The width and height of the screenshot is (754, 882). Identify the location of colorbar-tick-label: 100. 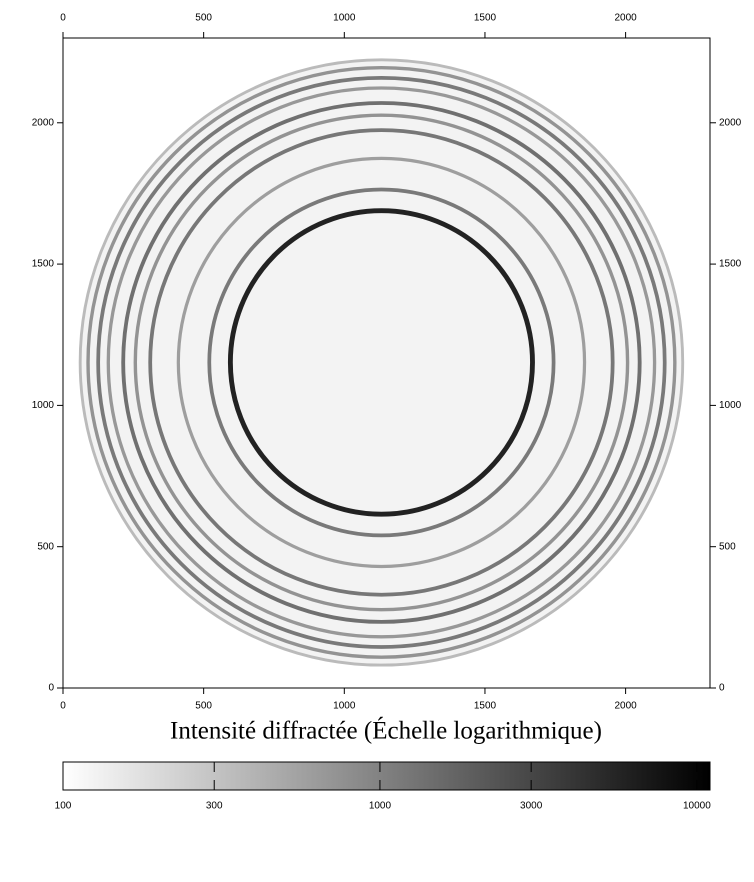
(63, 806).